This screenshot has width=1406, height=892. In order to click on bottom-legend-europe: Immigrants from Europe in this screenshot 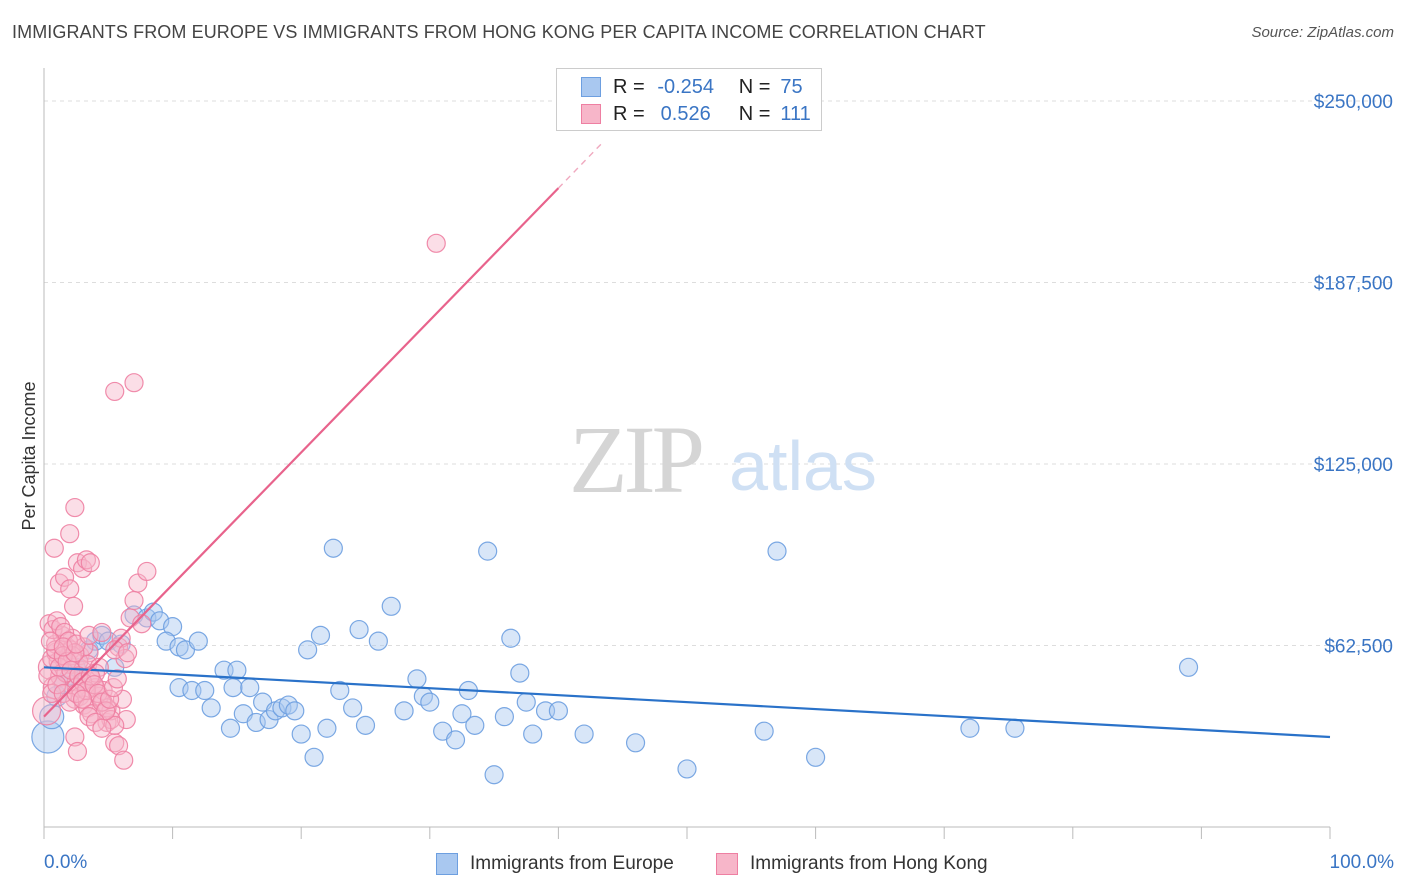, I will do `click(555, 864)`.